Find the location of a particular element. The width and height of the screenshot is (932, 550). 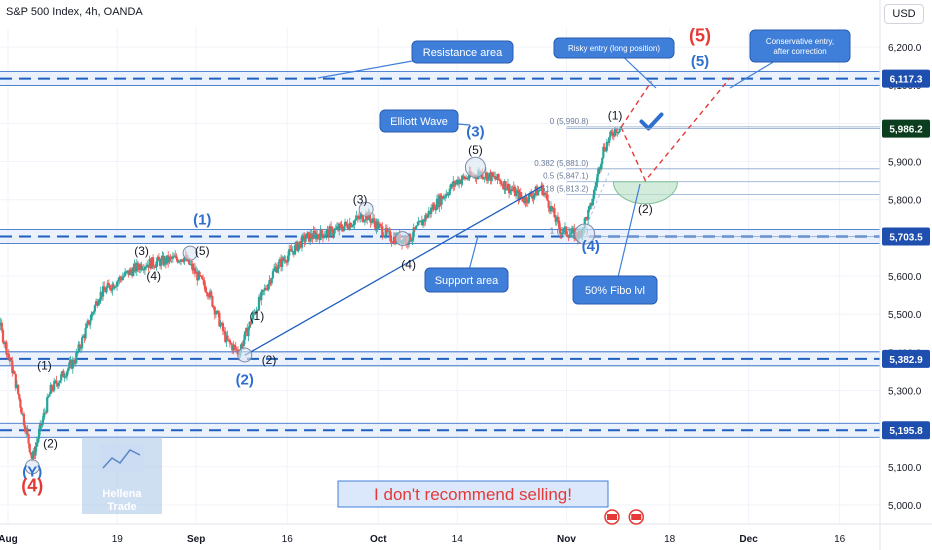

time-tick-label: 16 is located at coordinates (840, 539).